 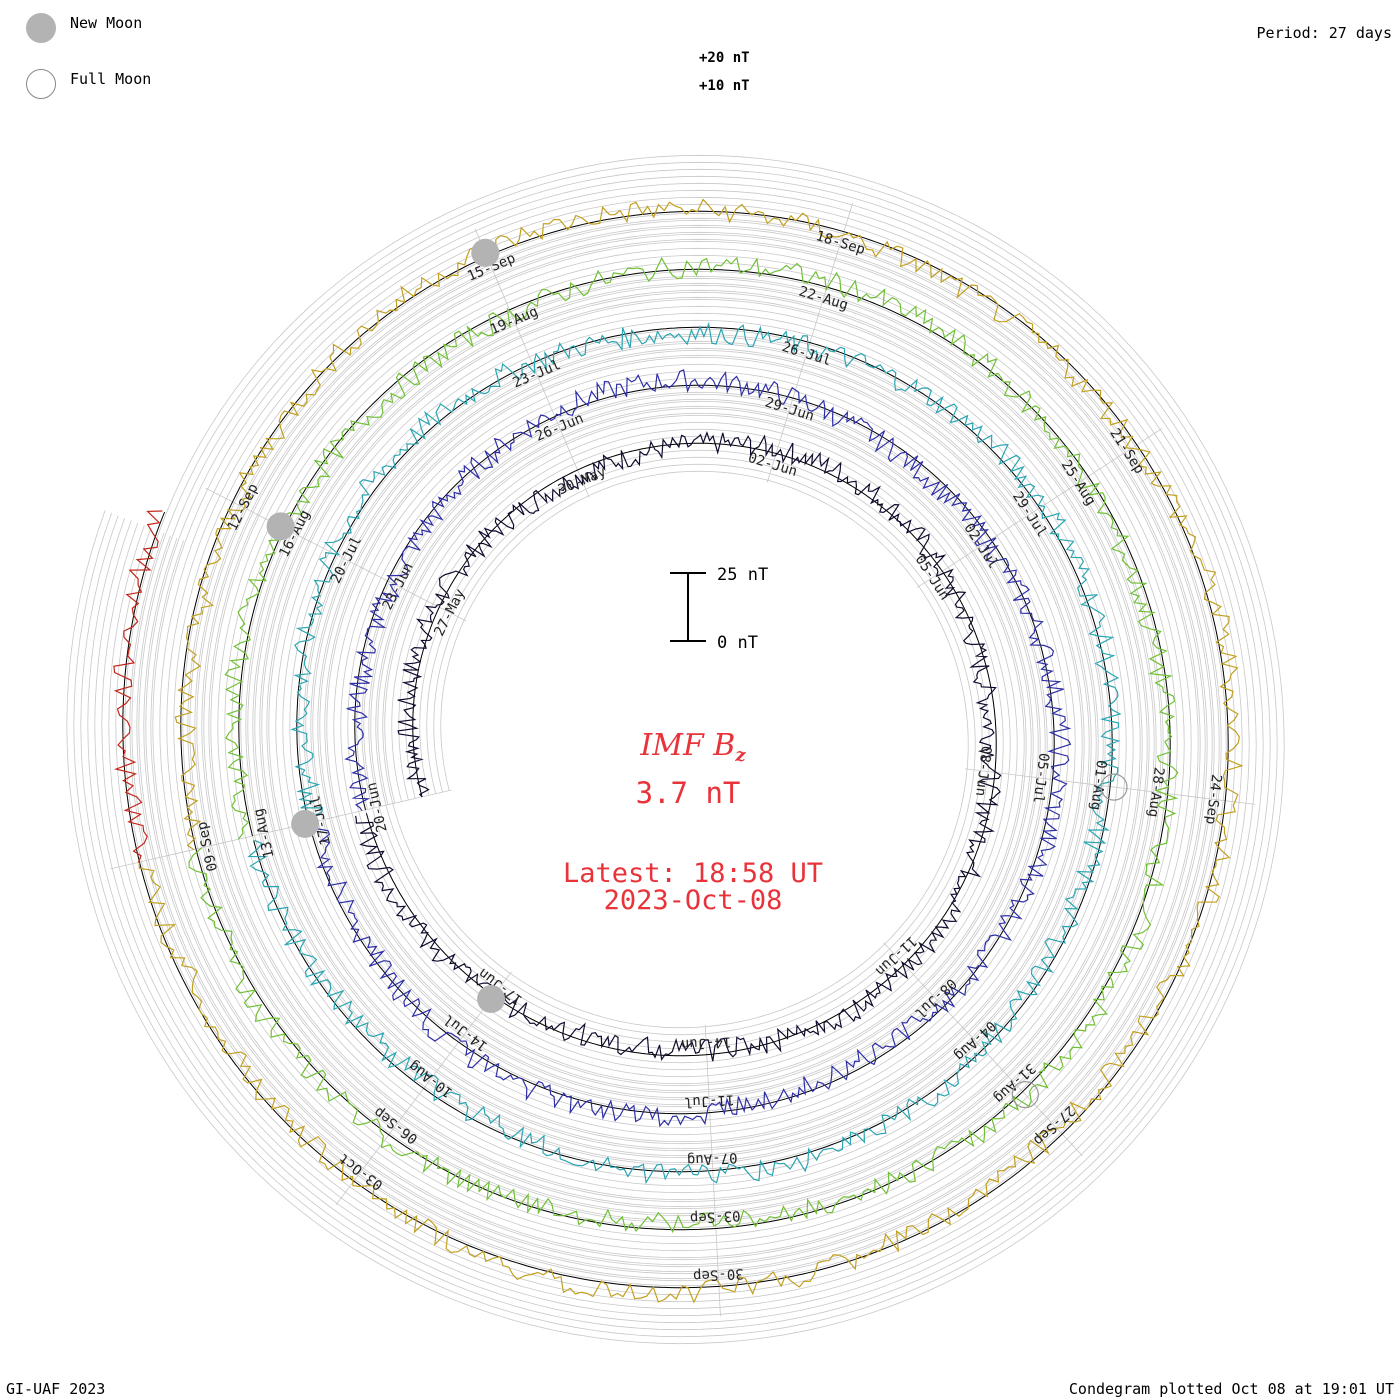 I want to click on period-label: Period: 27 days, so click(x=1324, y=33).